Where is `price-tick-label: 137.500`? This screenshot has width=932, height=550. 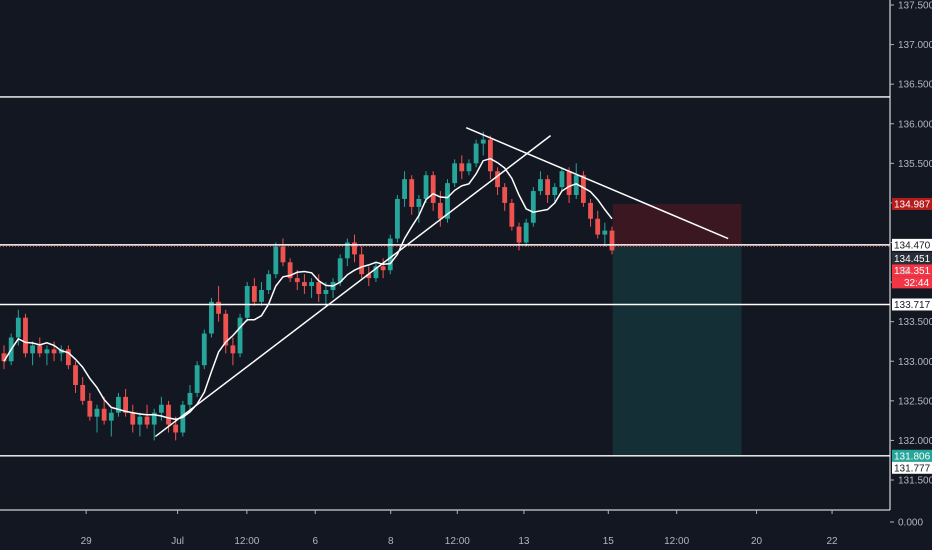
price-tick-label: 137.500 is located at coordinates (915, 6).